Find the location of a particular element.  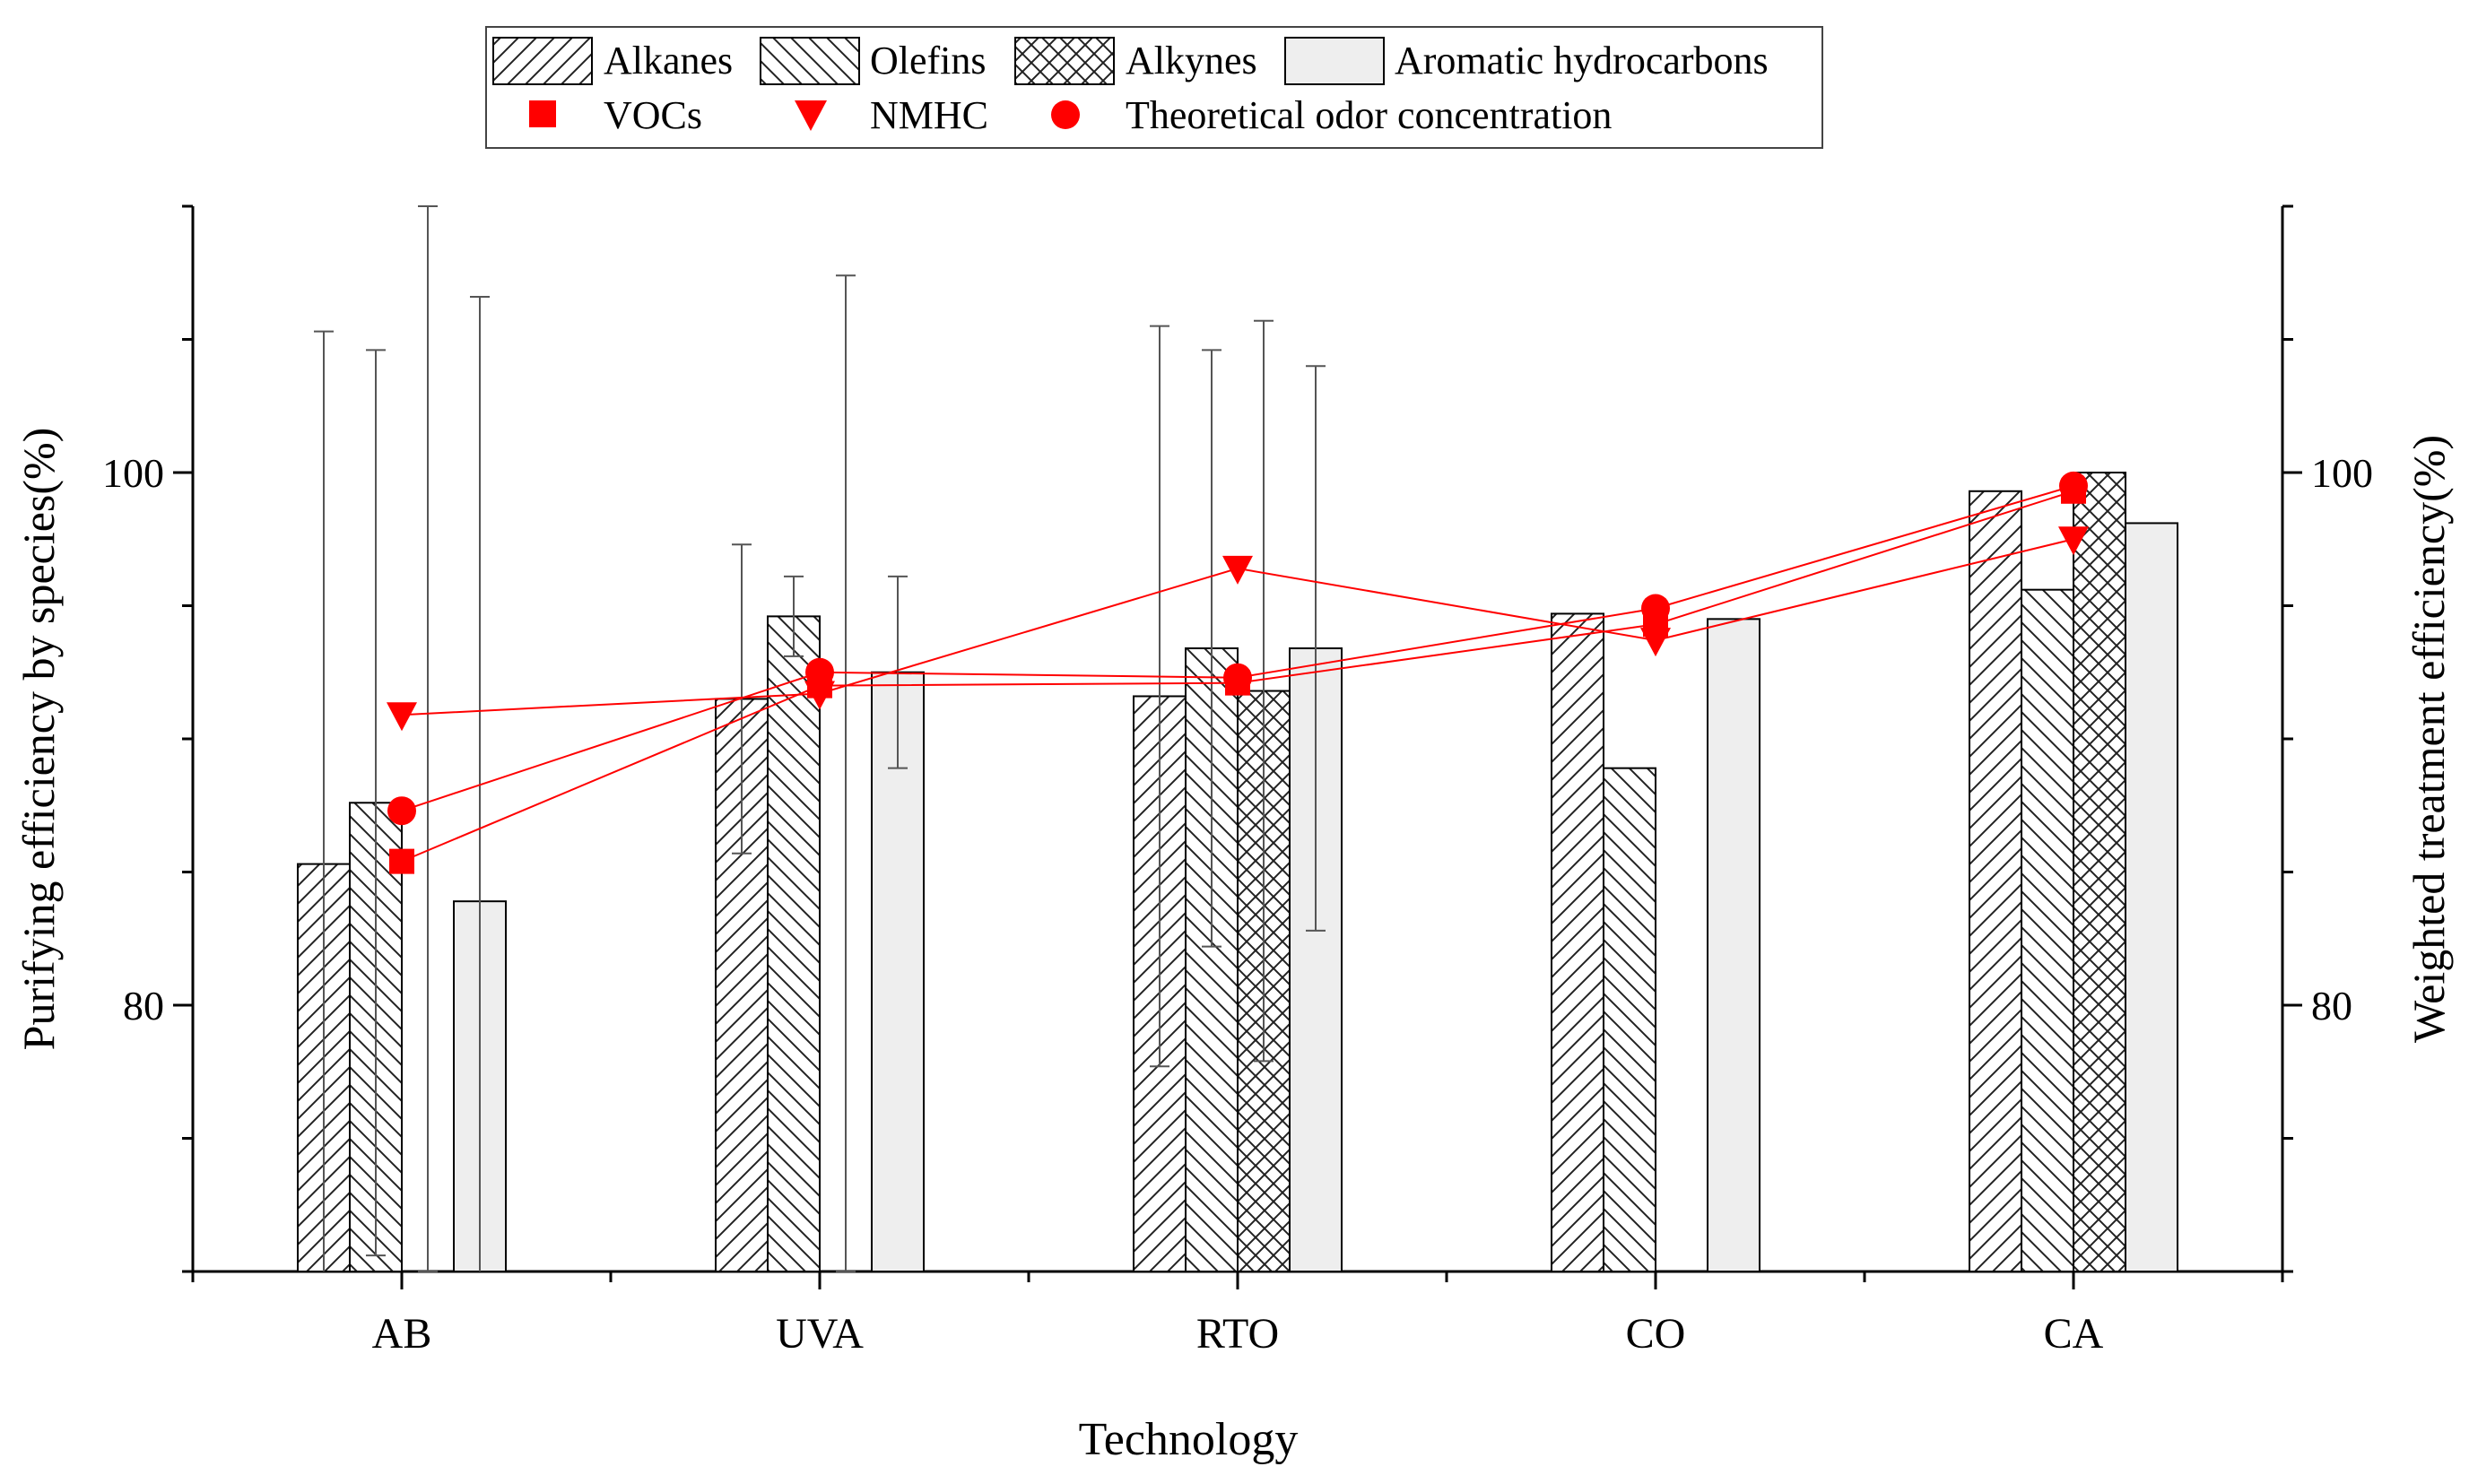

bar-alkanes-ca is located at coordinates (1995, 881).